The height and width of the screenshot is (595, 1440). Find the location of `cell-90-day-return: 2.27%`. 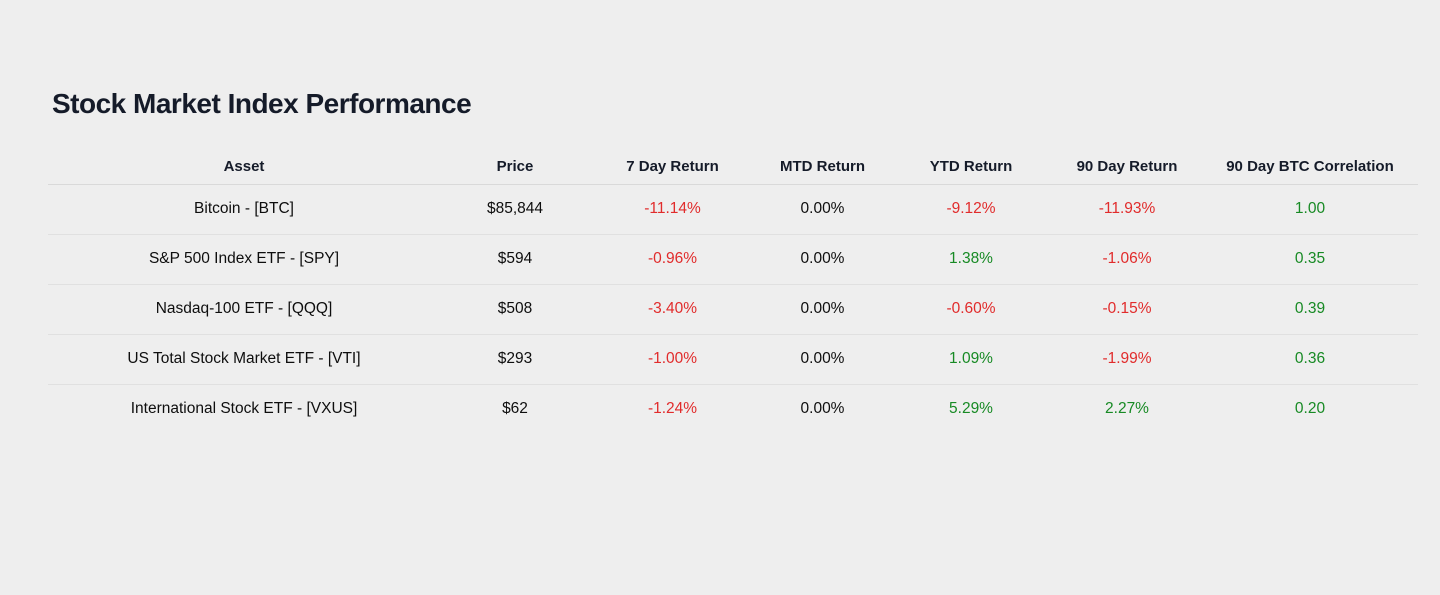

cell-90-day-return: 2.27% is located at coordinates (1127, 409).